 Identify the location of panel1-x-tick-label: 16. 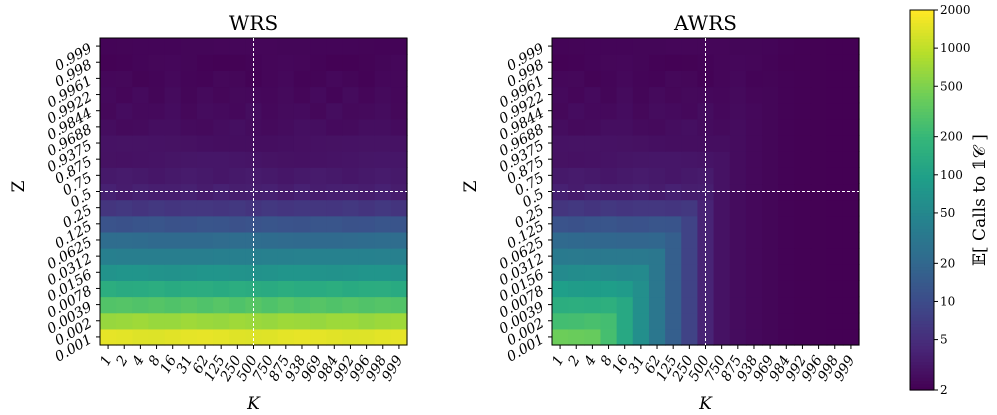
(168, 365).